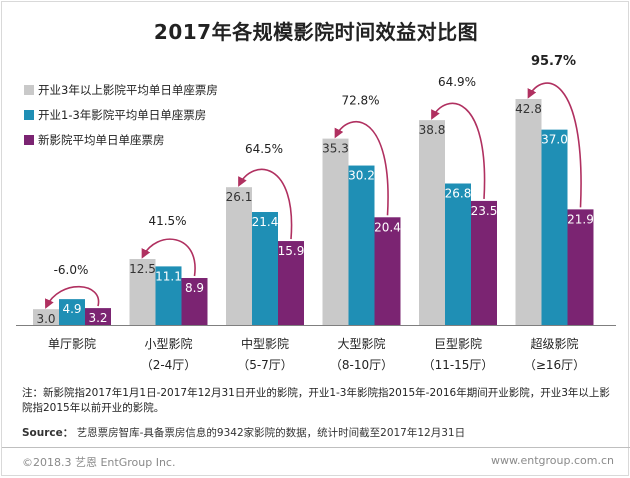 The height and width of the screenshot is (478, 630). I want to click on value-label: 21.4, so click(265, 222).